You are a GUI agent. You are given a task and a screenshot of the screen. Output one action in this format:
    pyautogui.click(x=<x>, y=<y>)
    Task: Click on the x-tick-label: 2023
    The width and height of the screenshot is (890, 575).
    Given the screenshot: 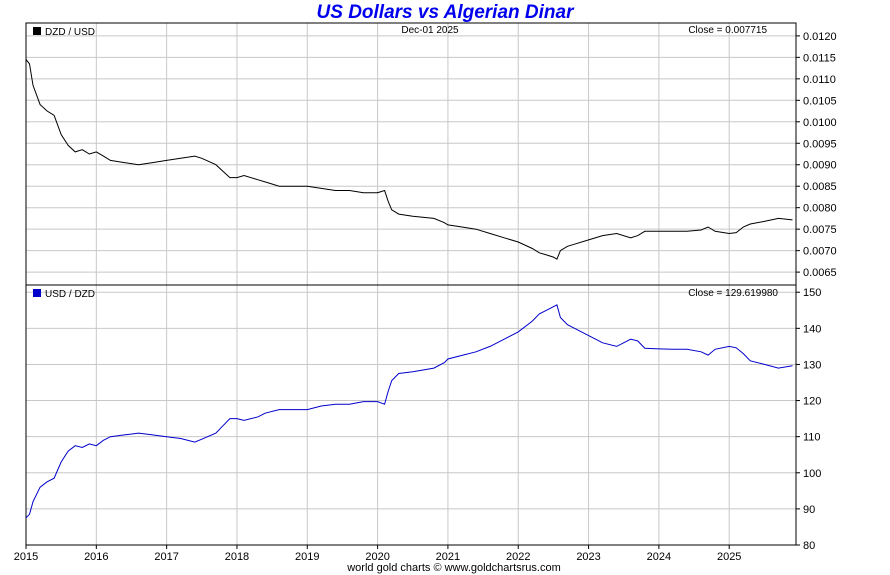 What is the action you would take?
    pyautogui.click(x=588, y=557)
    